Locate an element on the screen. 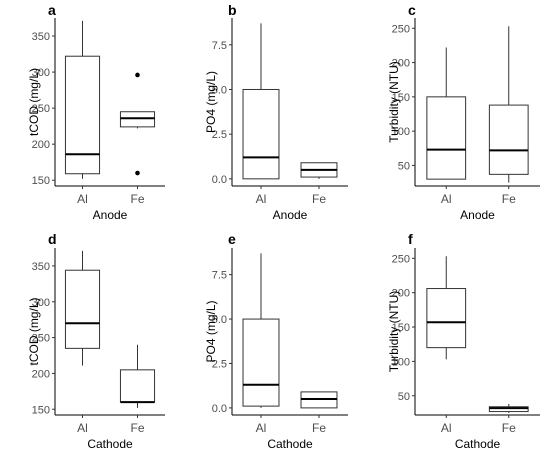 Image resolution: width=550 pixels, height=452 pixels. panel-b: b 0.0 2.5 5.0 7.5 Al Fe Anode PO4 (mg/L) is located at coordinates (276, 112).